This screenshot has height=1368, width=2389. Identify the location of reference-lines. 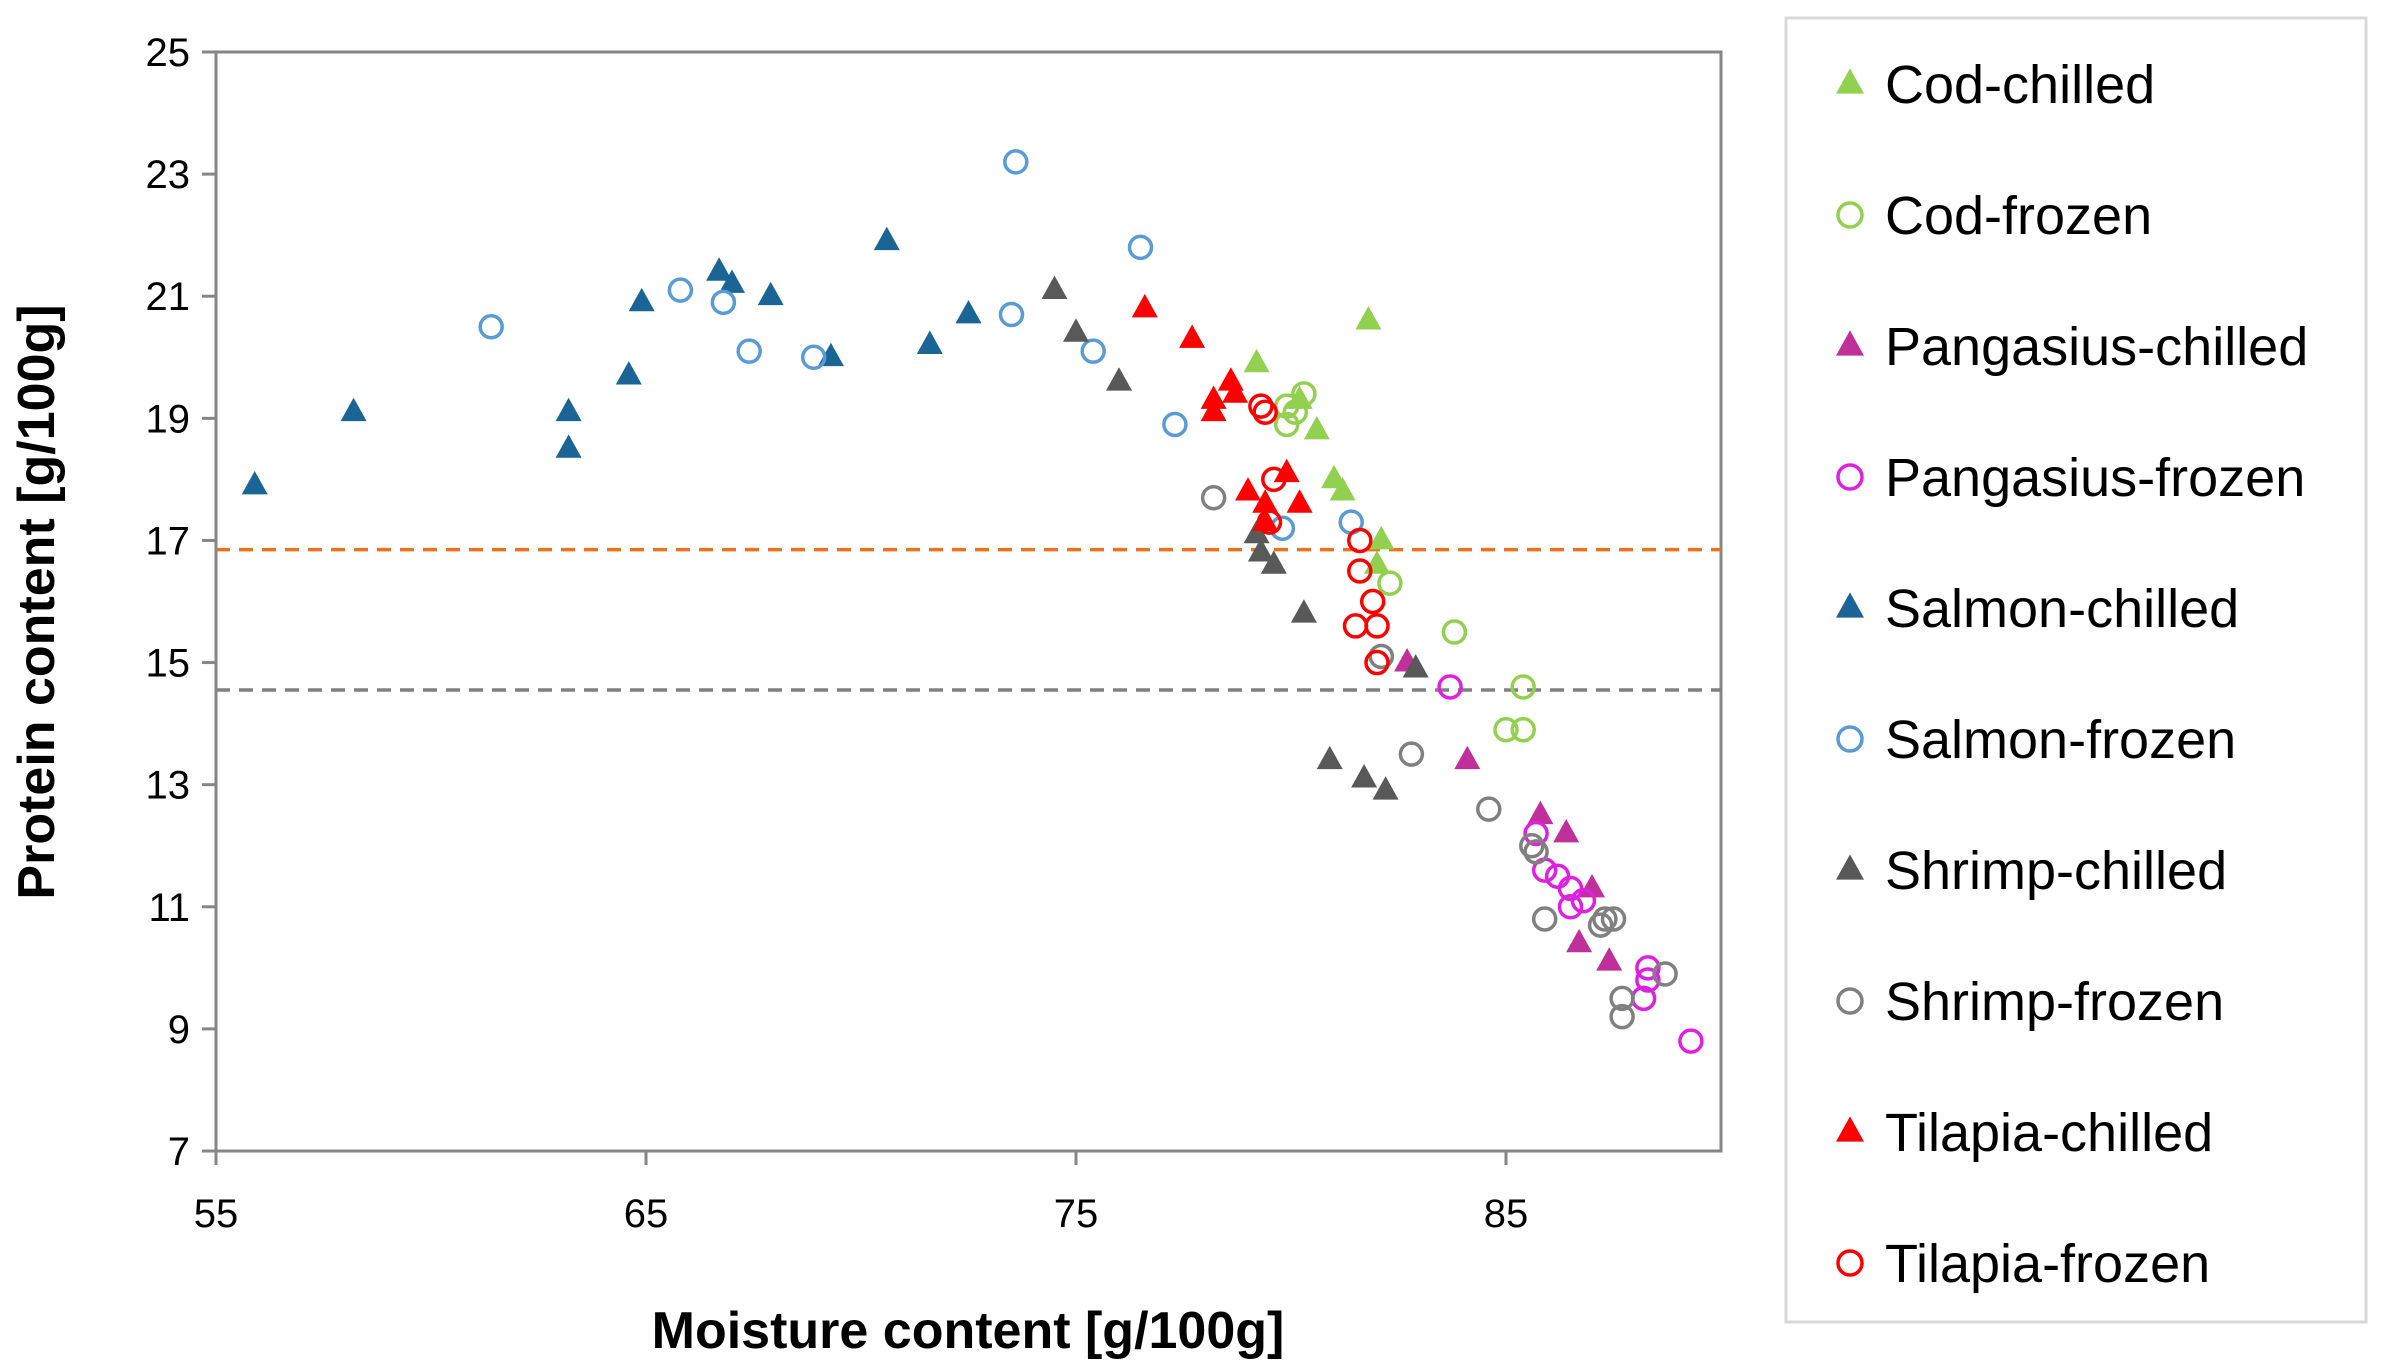
(968, 619).